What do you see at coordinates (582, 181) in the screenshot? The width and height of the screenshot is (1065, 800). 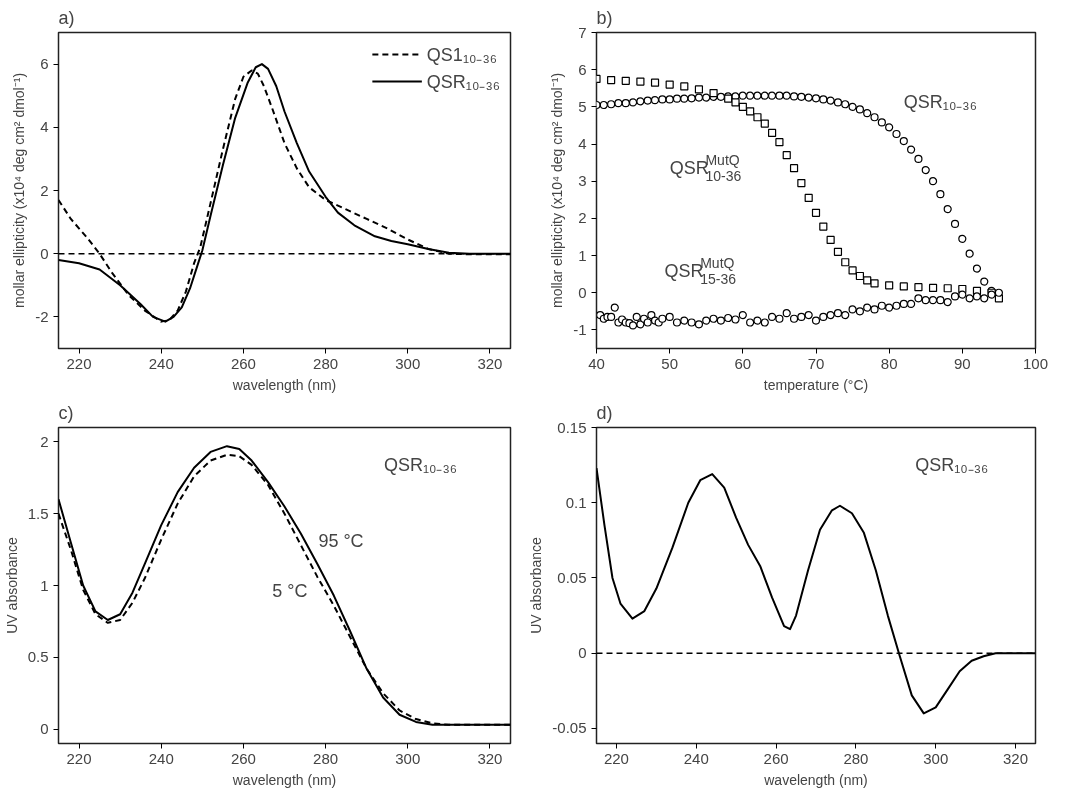 I see `y-tick-label: 3` at bounding box center [582, 181].